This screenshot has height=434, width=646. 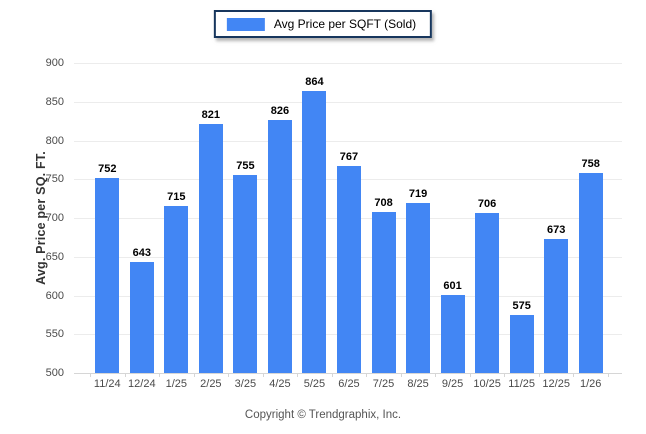 I want to click on bar-value-label: 706, so click(x=487, y=204).